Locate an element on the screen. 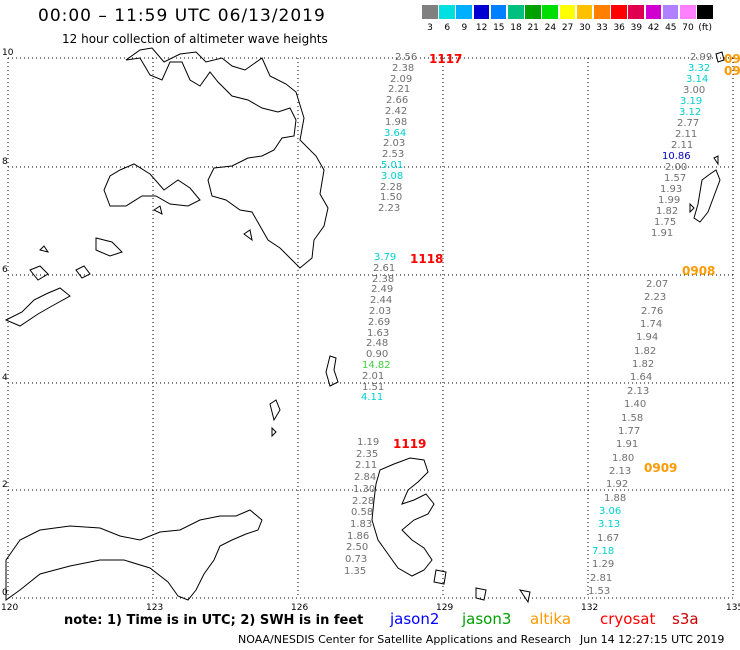 This screenshot has width=740, height=650. wave-height-value: 1.93 is located at coordinates (671, 189).